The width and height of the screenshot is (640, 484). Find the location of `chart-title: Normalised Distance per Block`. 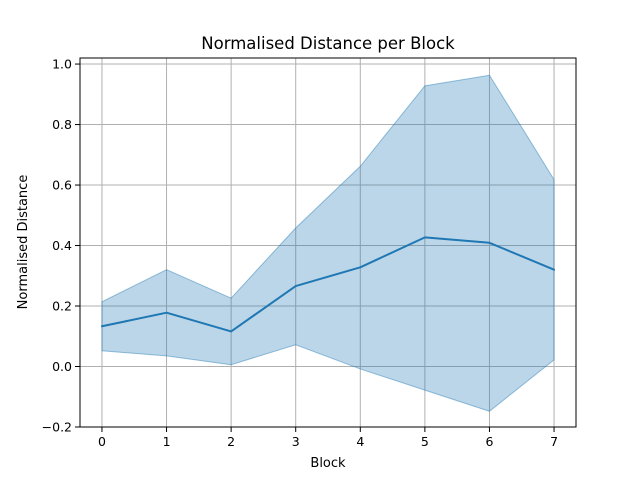

chart-title: Normalised Distance per Block is located at coordinates (328, 43).